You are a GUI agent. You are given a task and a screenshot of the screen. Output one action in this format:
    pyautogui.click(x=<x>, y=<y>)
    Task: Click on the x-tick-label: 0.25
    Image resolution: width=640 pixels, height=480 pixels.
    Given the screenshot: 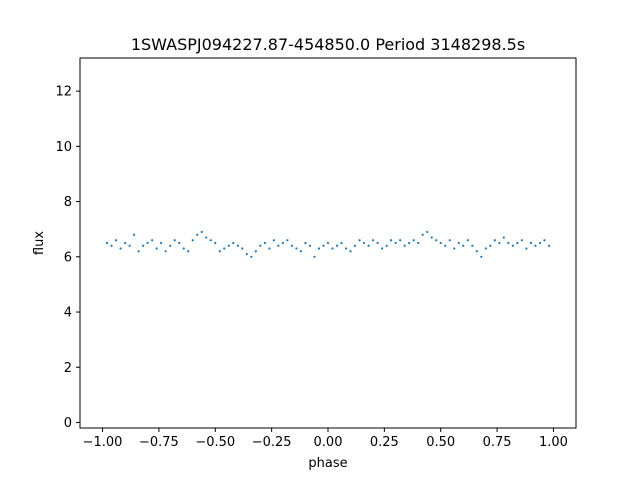 What is the action you would take?
    pyautogui.click(x=384, y=442)
    